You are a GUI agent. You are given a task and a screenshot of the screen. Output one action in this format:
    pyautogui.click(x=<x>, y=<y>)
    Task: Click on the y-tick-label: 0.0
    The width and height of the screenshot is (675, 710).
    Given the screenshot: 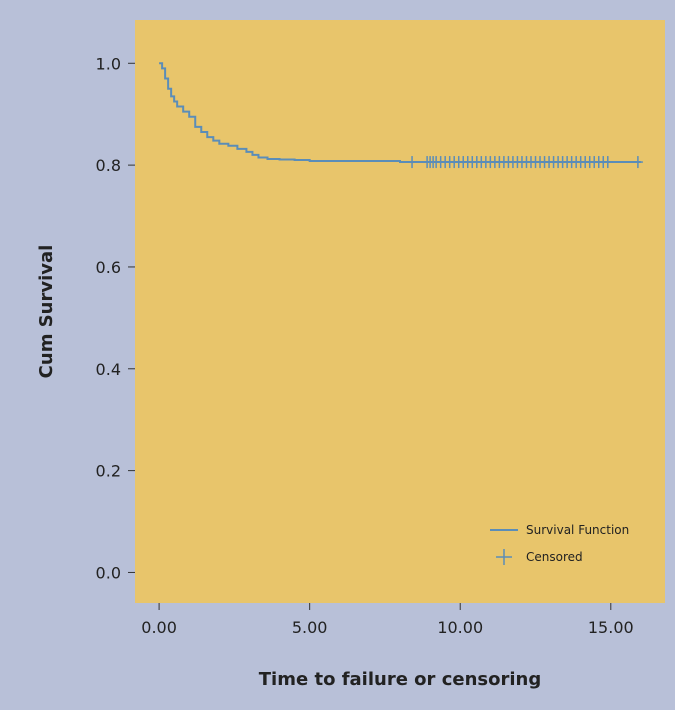 What is the action you would take?
    pyautogui.click(x=108, y=572)
    